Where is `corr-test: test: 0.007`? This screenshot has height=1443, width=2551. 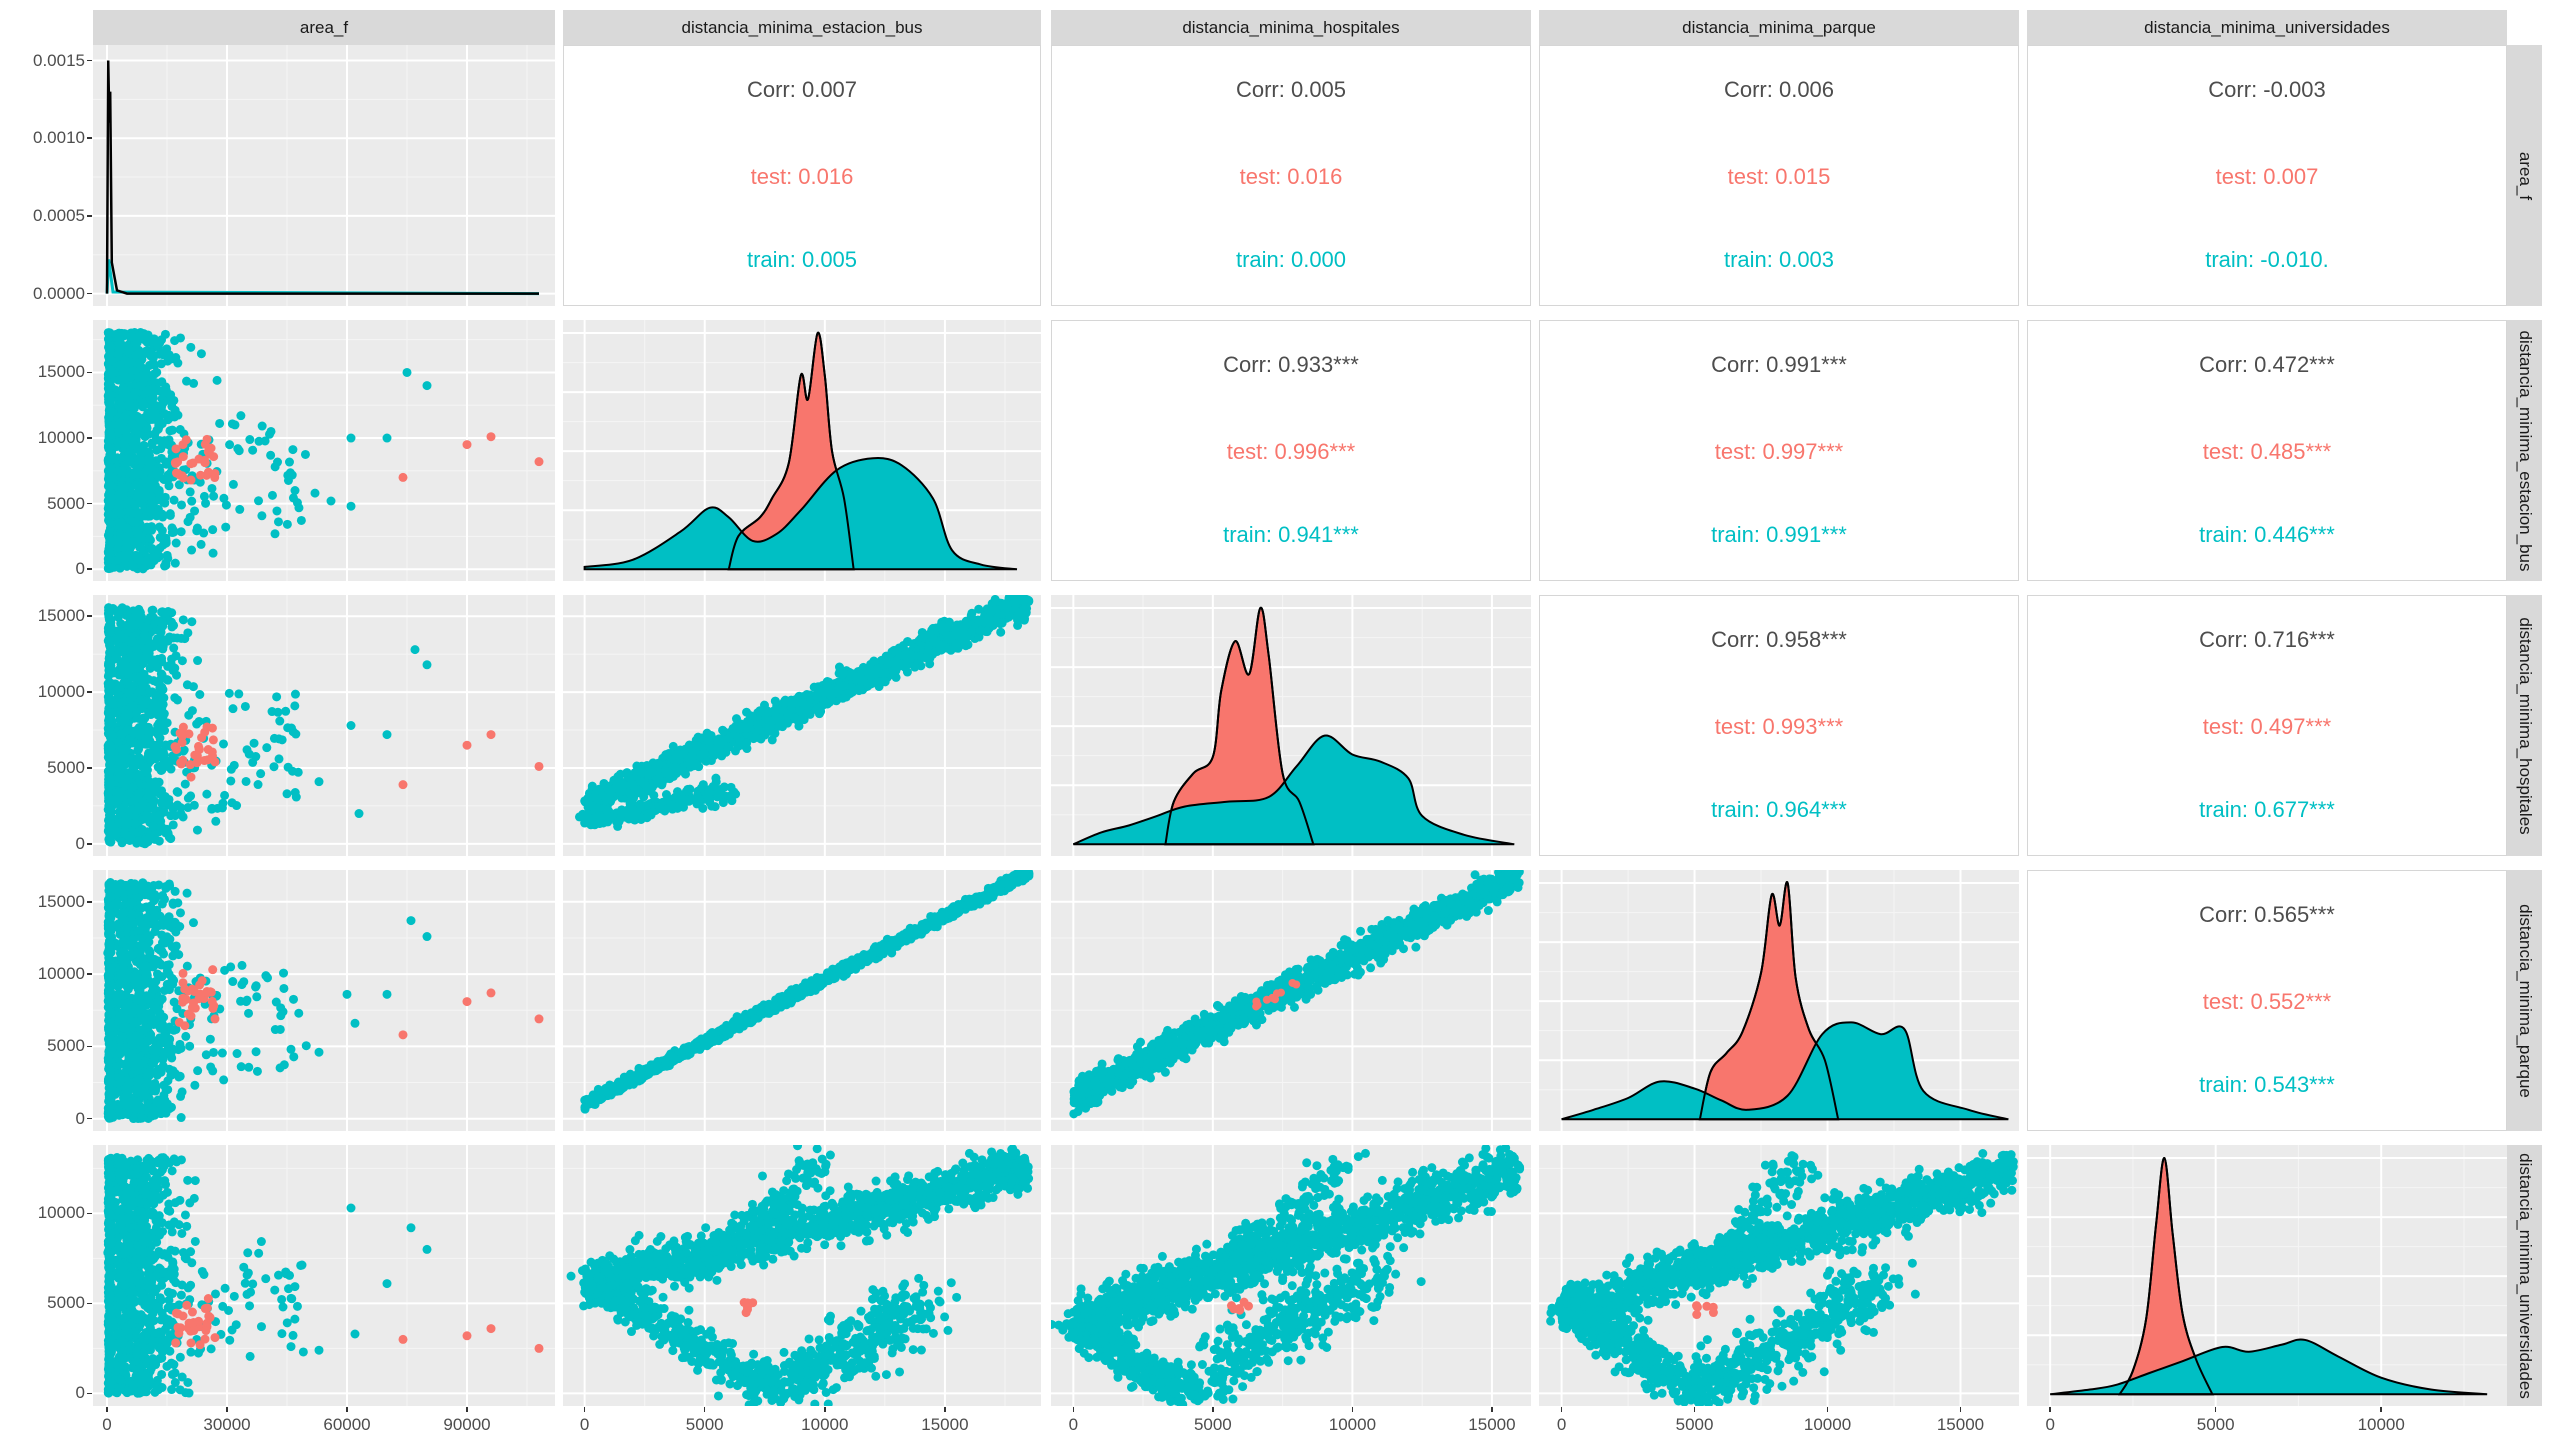 corr-test: test: 0.007 is located at coordinates (2267, 176).